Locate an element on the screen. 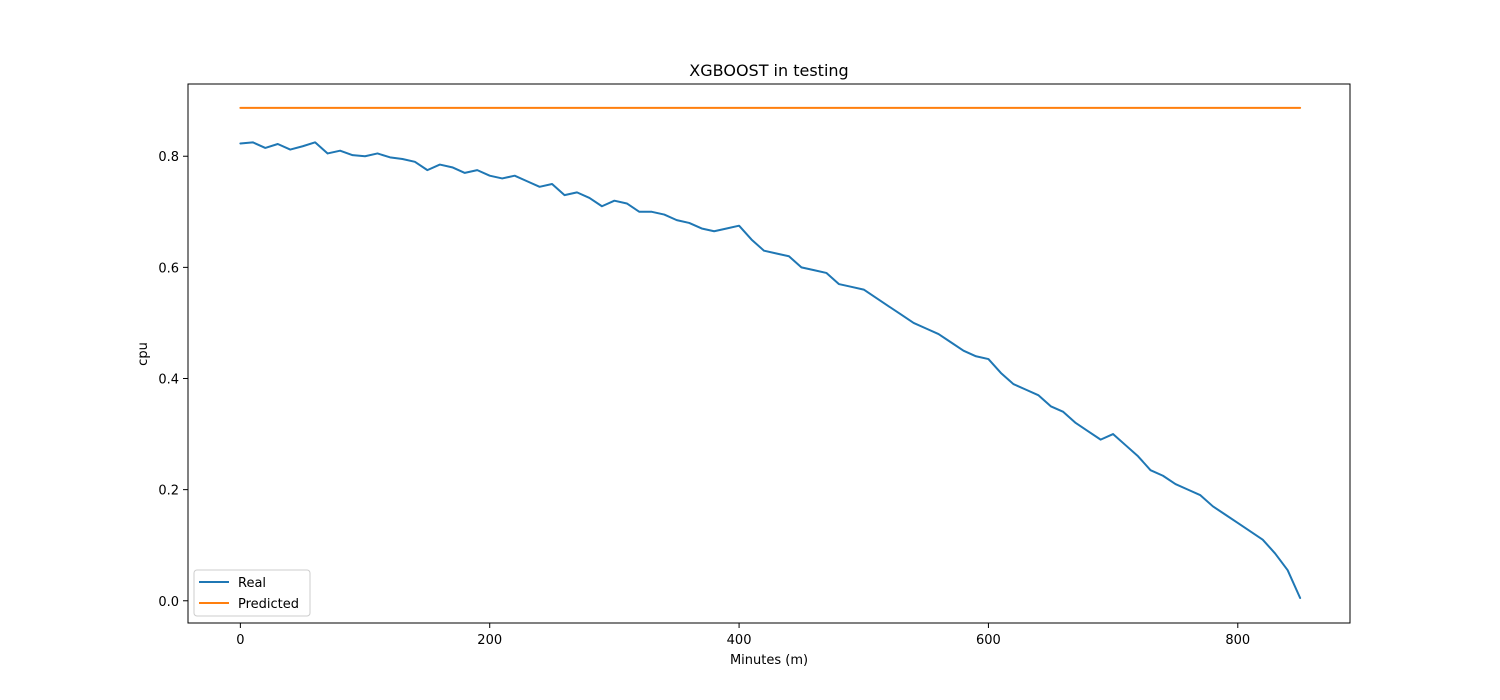 Image resolution: width=1500 pixels, height=700 pixels. x-axis: 0 200 400 600 800 is located at coordinates (743, 635).